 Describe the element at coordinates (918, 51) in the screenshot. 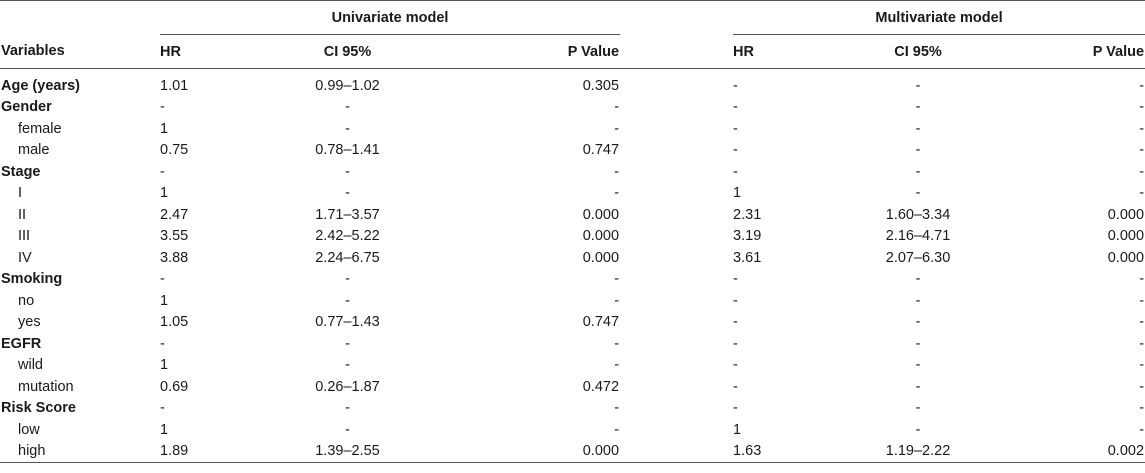

I see `multivariate-ci-header: CI 95%` at that location.